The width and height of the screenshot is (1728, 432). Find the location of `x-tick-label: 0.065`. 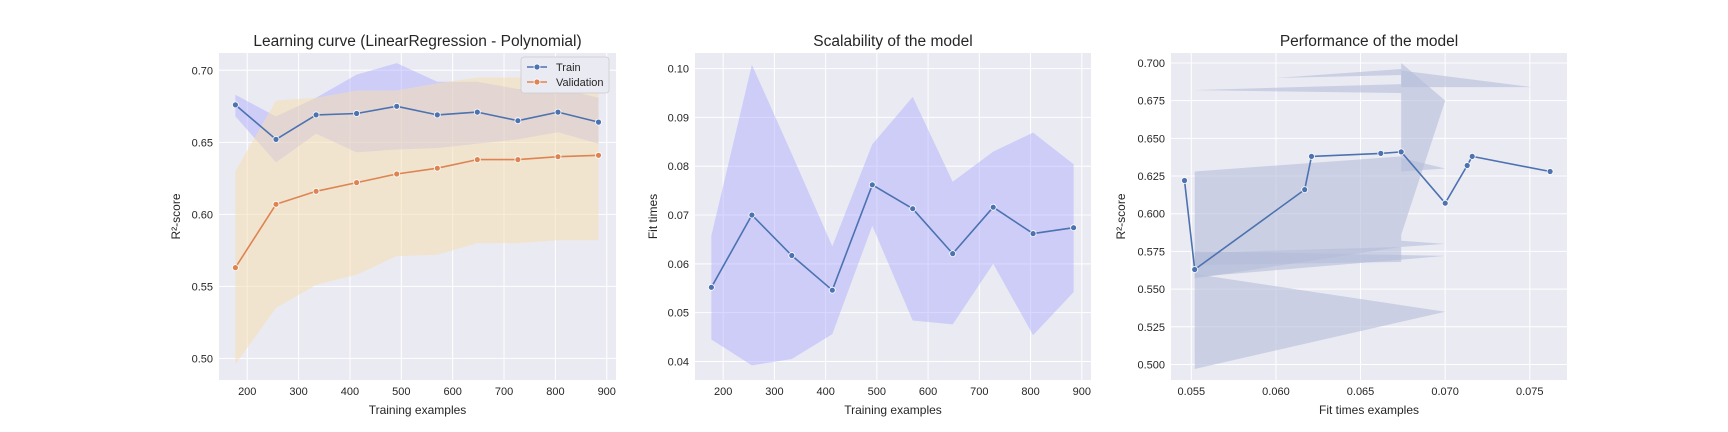

x-tick-label: 0.065 is located at coordinates (1361, 392).